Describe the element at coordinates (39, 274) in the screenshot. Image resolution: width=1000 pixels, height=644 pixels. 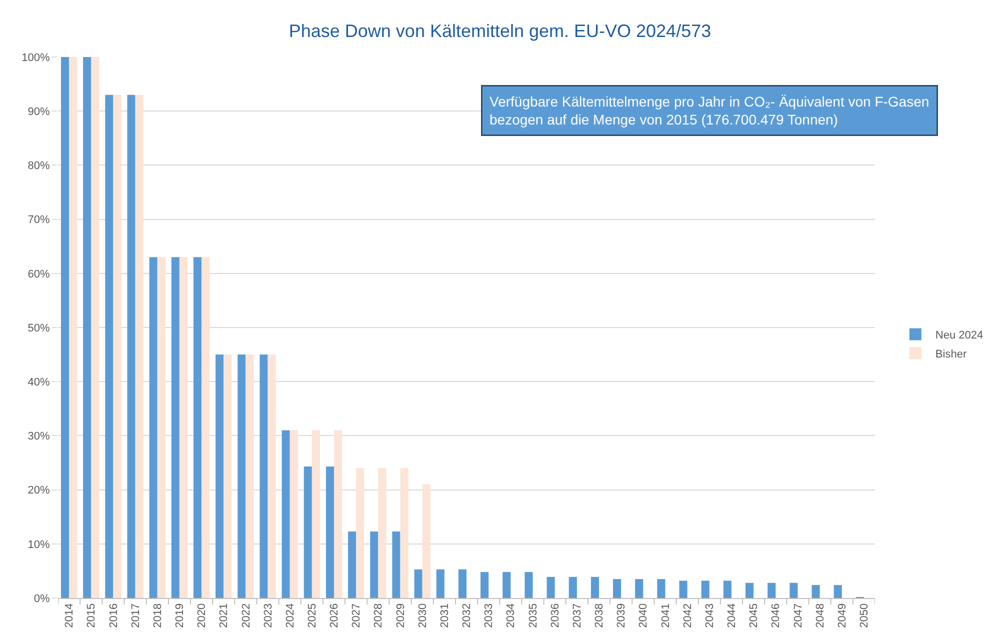
I see `y-tick-label: 60%` at that location.